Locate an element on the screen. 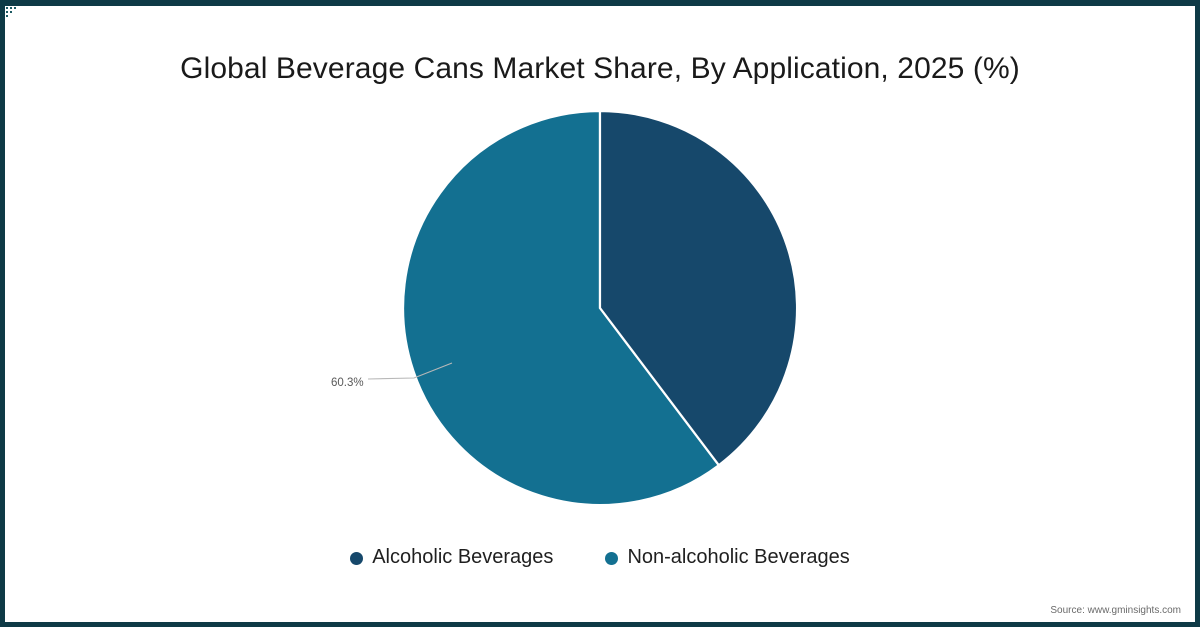 Image resolution: width=1200 pixels, height=627 pixels. source-attribution: Source: www.gminsights.com is located at coordinates (1115, 610).